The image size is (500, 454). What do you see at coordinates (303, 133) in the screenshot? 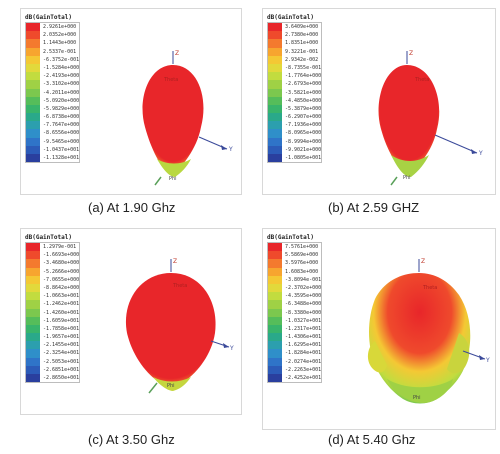
I see `legend-tick-label: -8.0965e+000` at bounding box center [303, 133].